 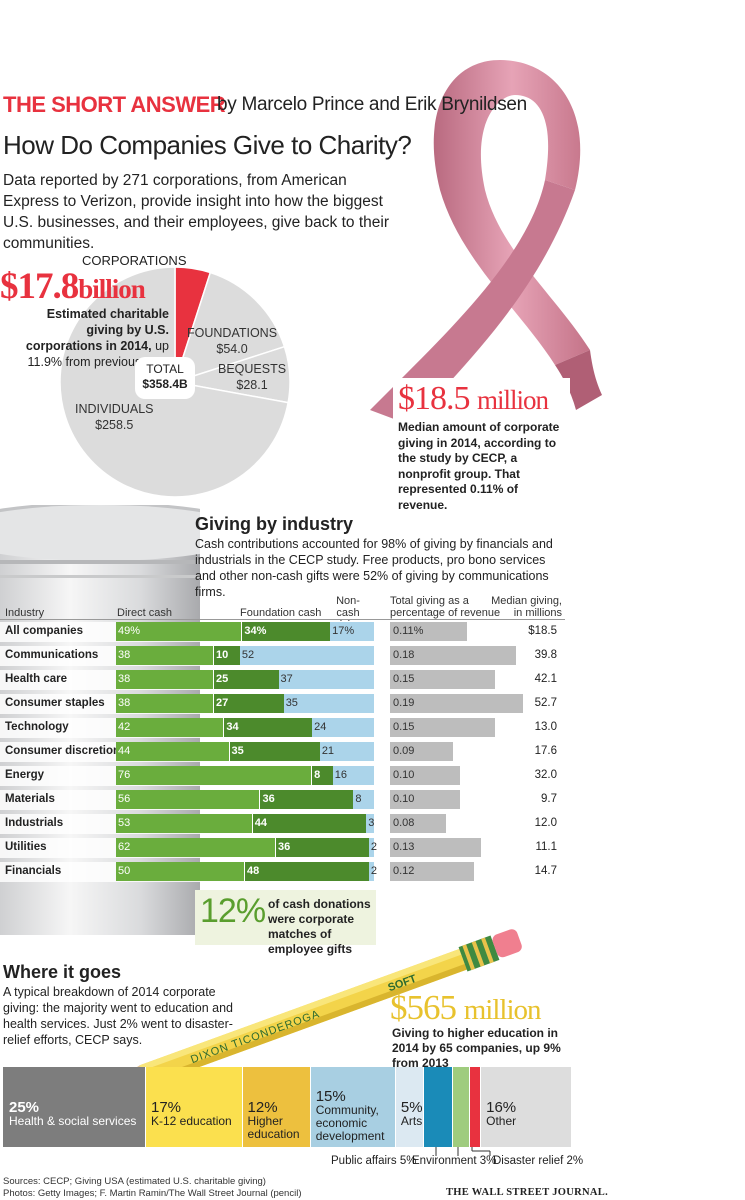 What do you see at coordinates (501, 1121) in the screenshot?
I see `segment-name: Other` at bounding box center [501, 1121].